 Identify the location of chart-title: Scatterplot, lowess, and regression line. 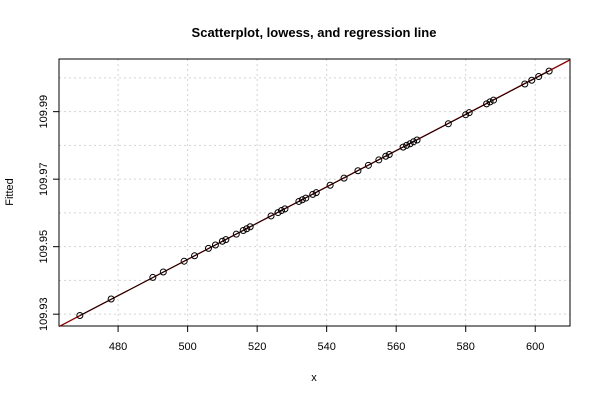
(314, 32).